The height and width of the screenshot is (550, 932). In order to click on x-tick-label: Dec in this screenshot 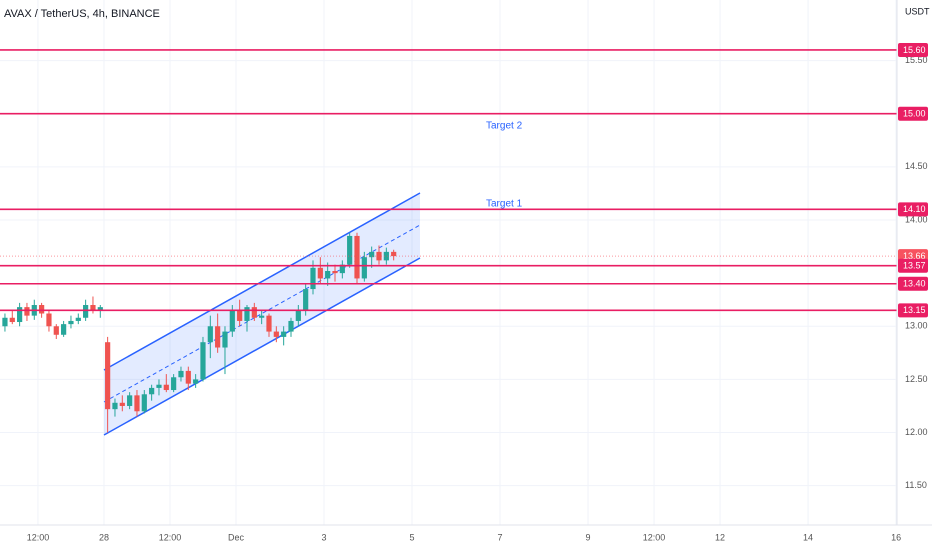, I will do `click(236, 537)`.